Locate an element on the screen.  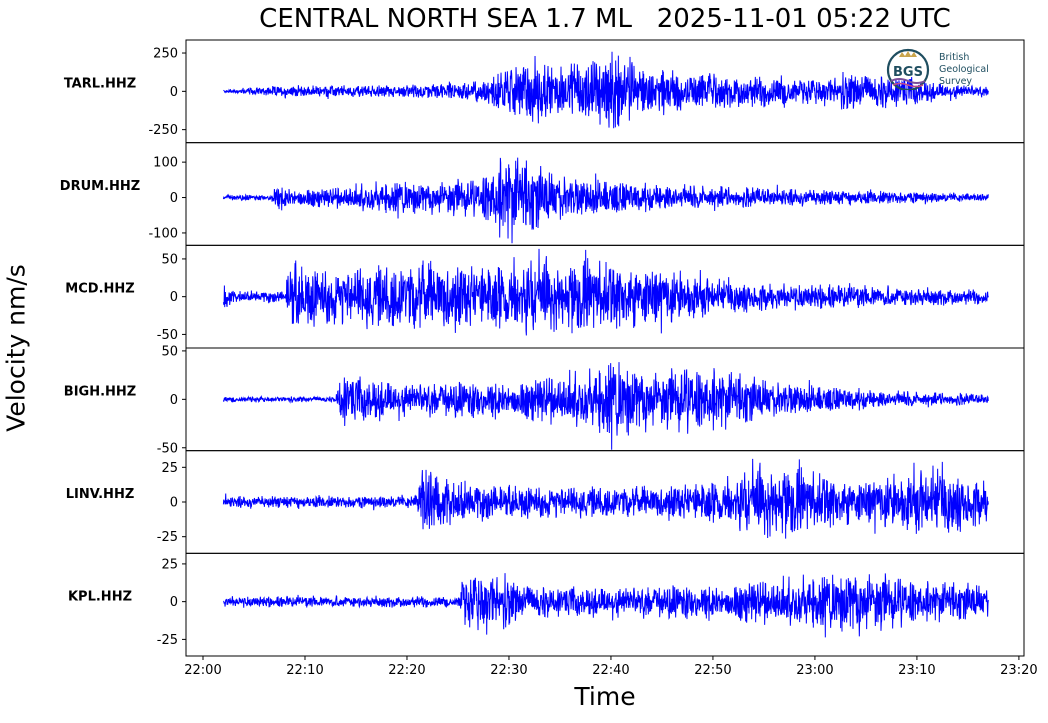
x-tick-label: 22:10 is located at coordinates (304, 670).